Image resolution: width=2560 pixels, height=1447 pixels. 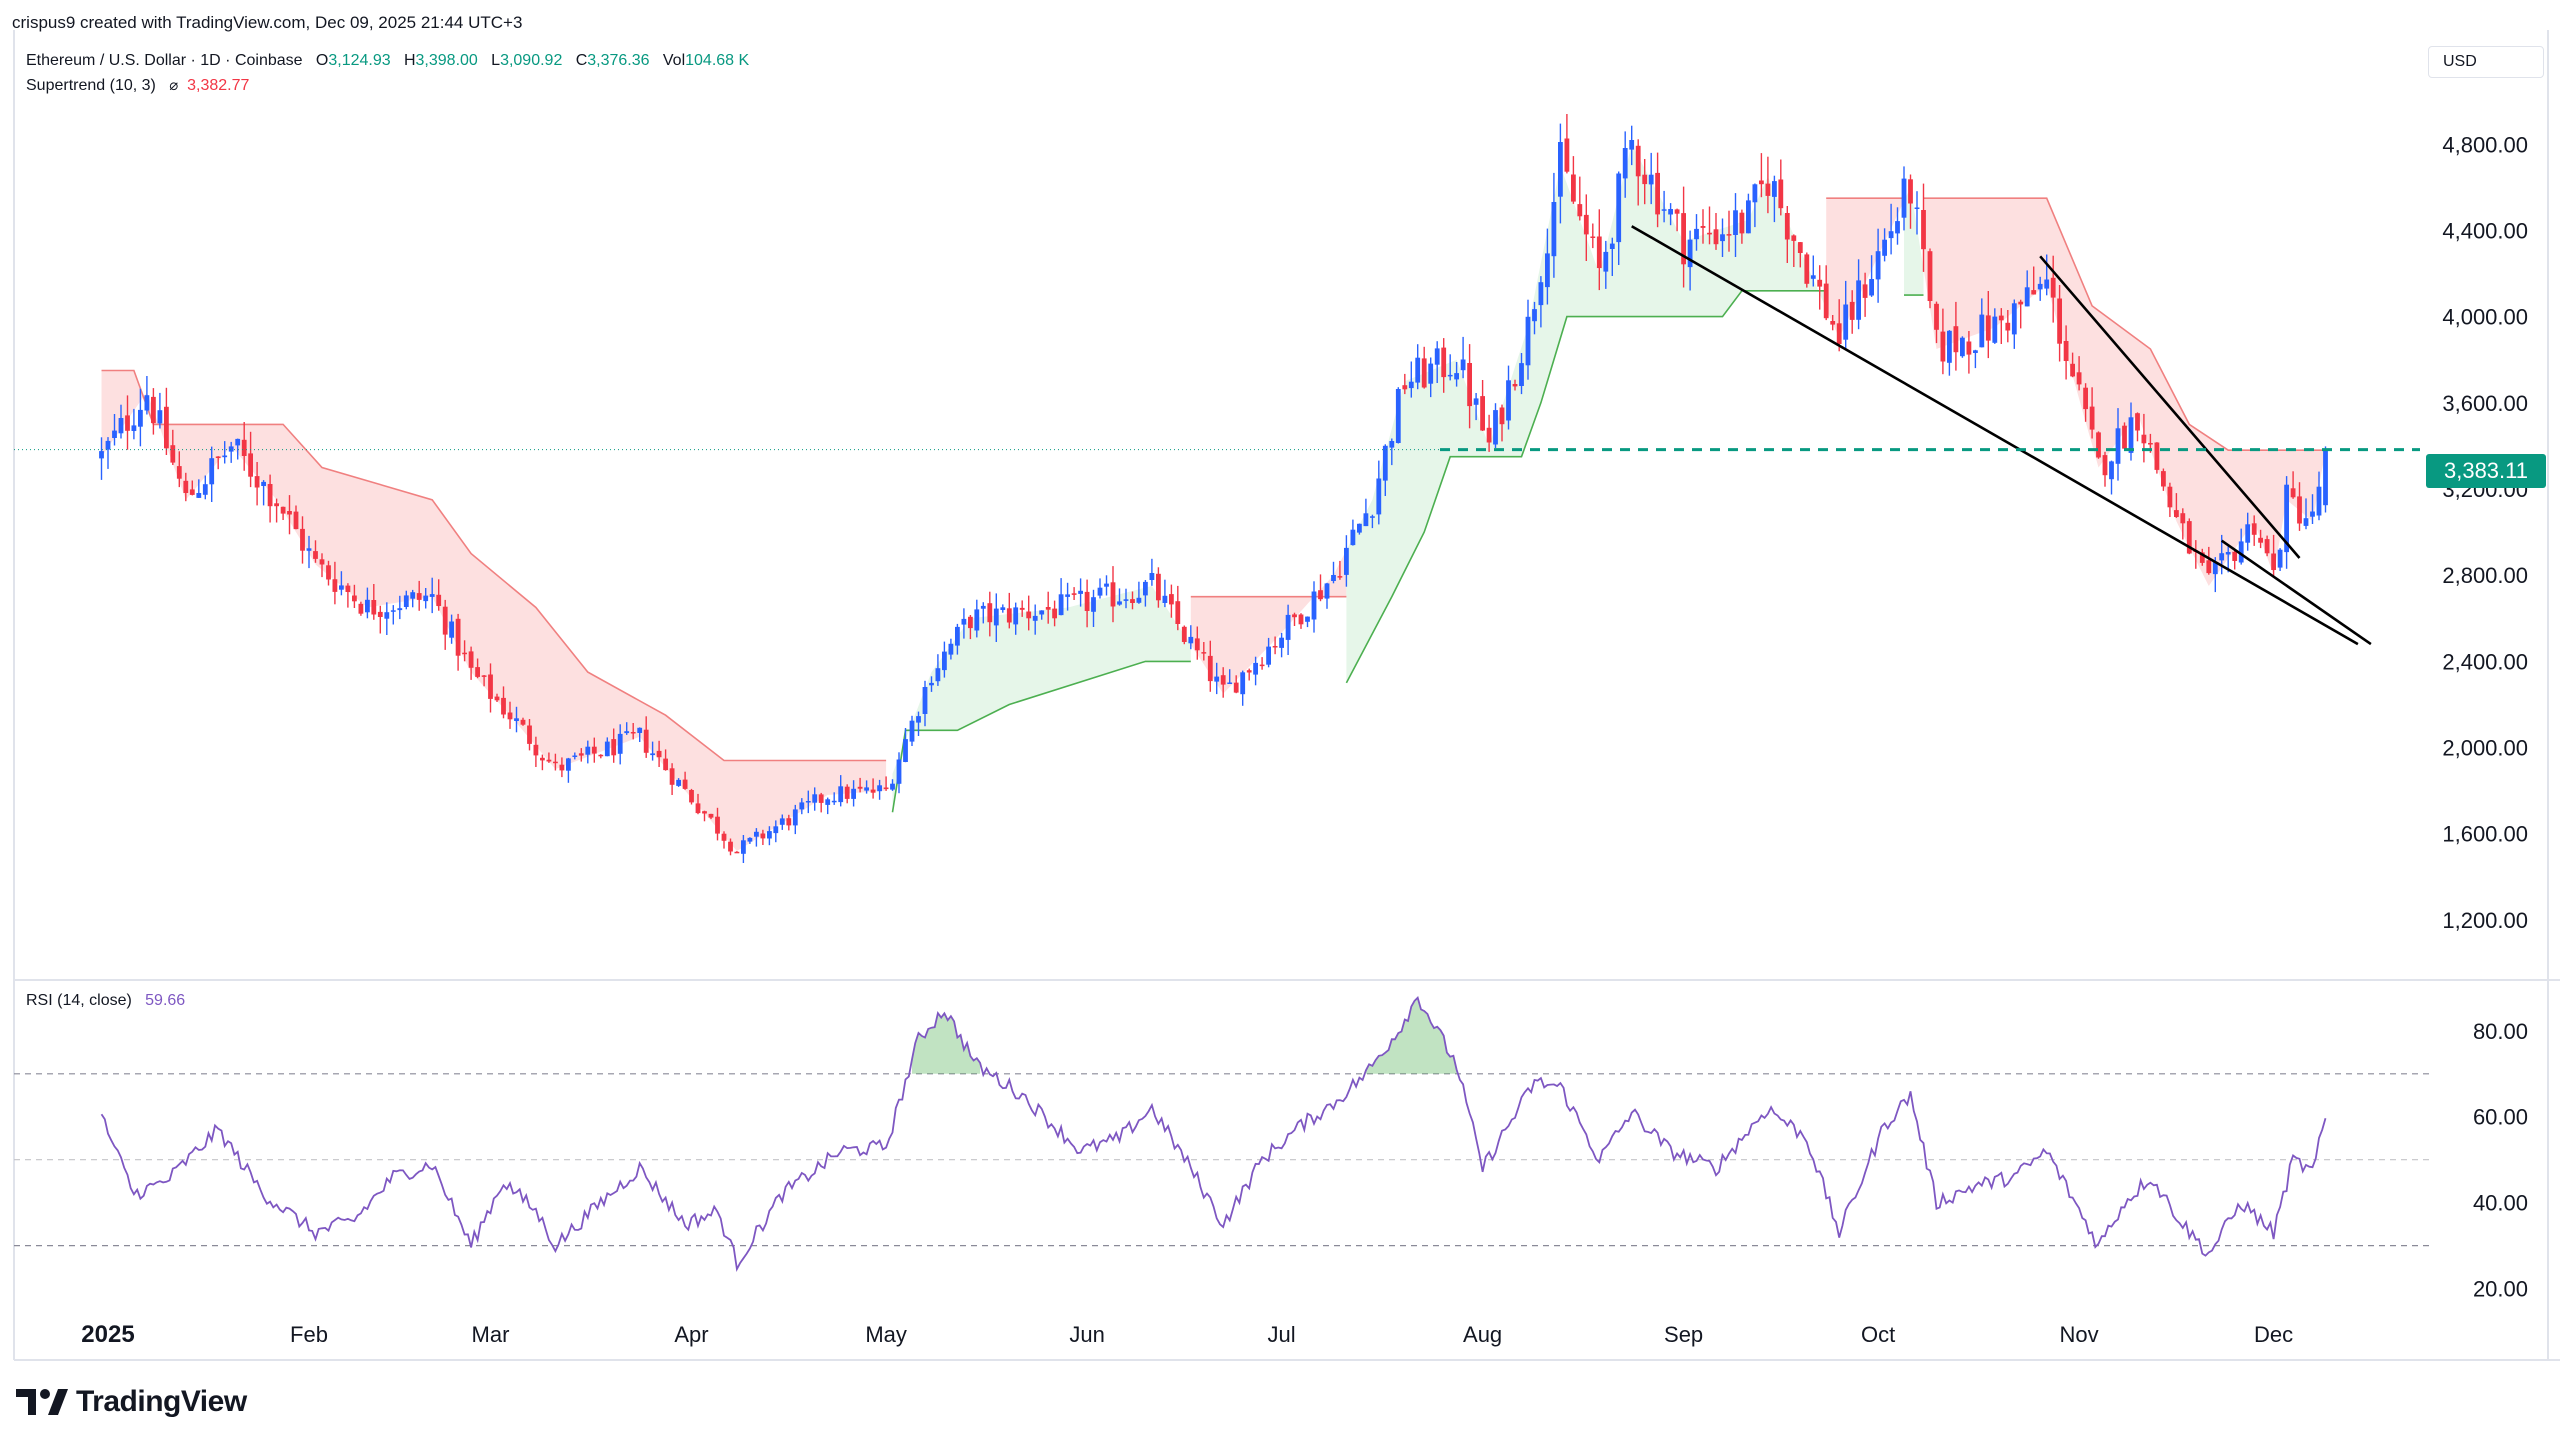 I want to click on supertrend-legend: Supertrend (10, 3) ⌀ 3,382.77, so click(x=137, y=85).